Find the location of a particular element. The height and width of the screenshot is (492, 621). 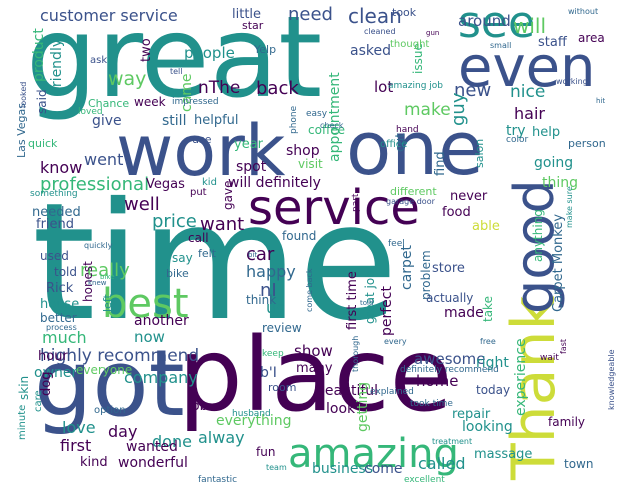

word-quickly: quickly is located at coordinates (98, 245).